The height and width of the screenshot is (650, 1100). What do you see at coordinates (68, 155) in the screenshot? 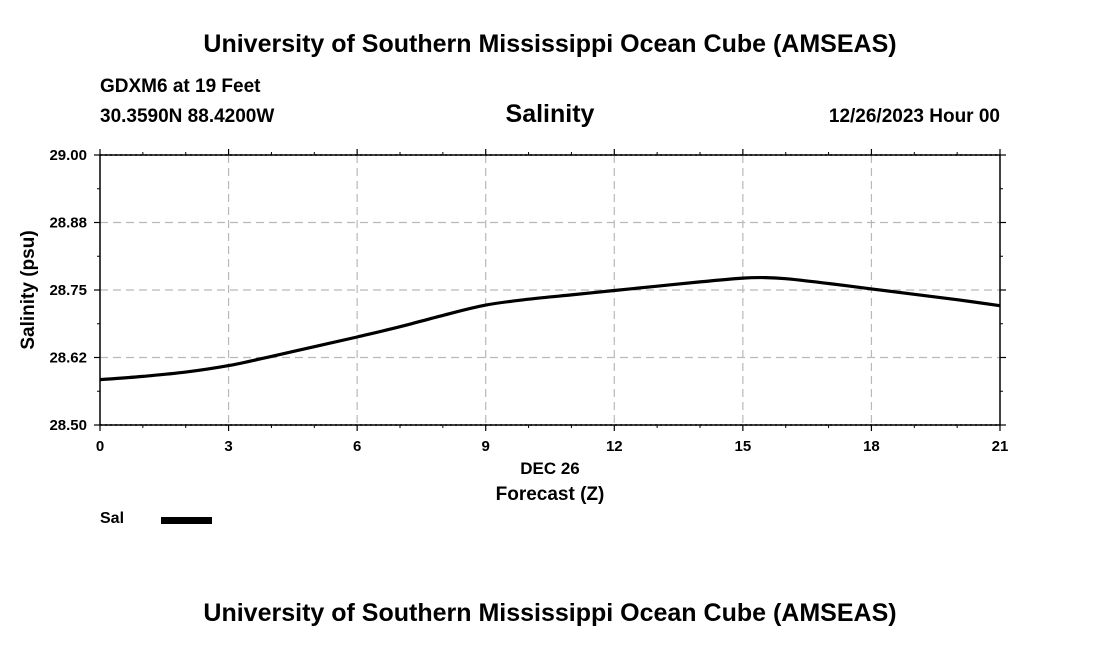
I see `y-tick-label: 29.00` at bounding box center [68, 155].